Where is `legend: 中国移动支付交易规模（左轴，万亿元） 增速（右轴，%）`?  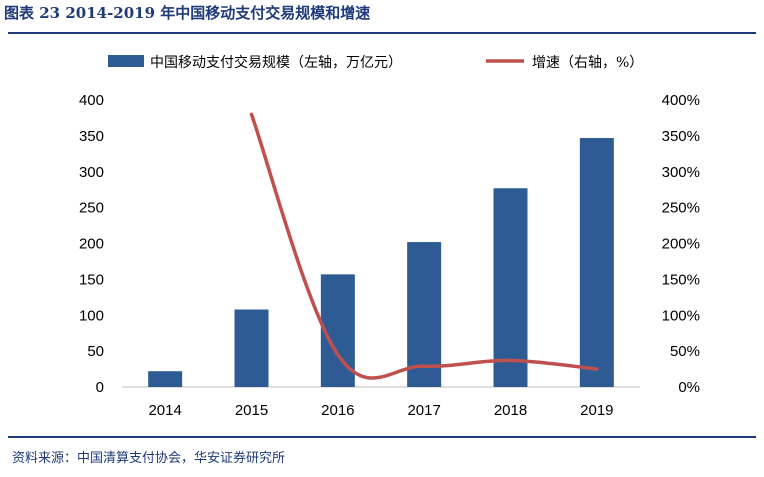
legend: 中国移动支付交易规模（左轴，万亿元） 增速（右轴，%） is located at coordinates (375, 62).